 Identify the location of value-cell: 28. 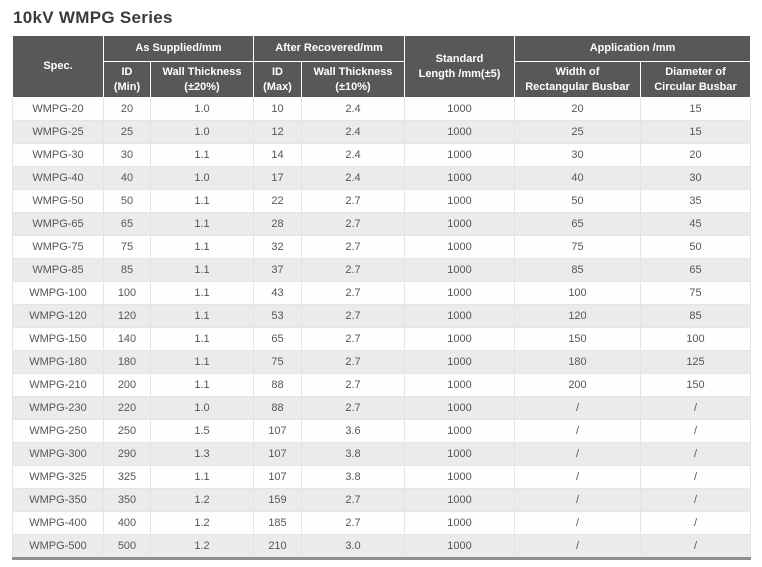
(277, 224).